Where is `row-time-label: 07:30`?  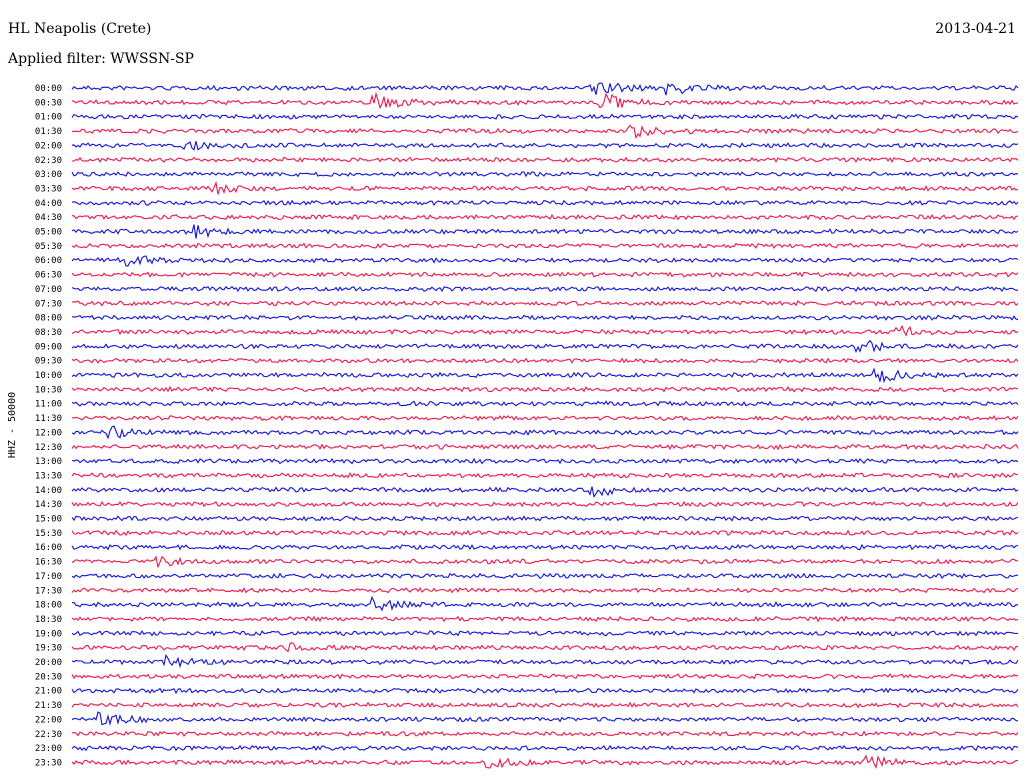
row-time-label: 07:30 is located at coordinates (48, 304).